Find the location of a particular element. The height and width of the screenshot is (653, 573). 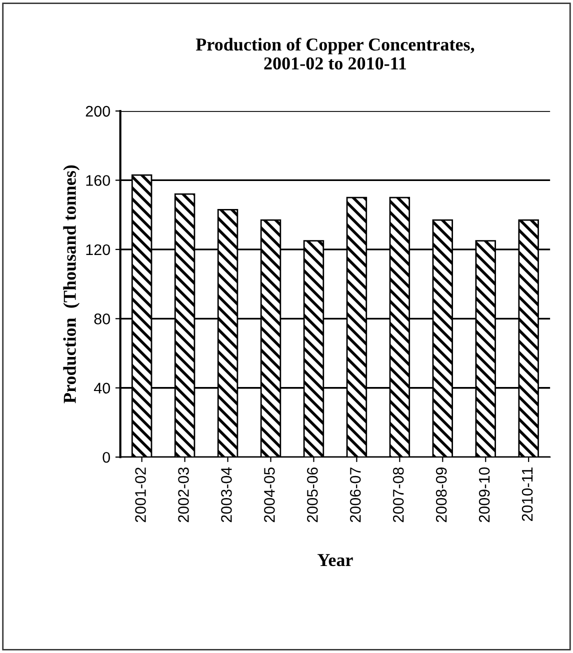

x-axis-title: Year is located at coordinates (335, 560).